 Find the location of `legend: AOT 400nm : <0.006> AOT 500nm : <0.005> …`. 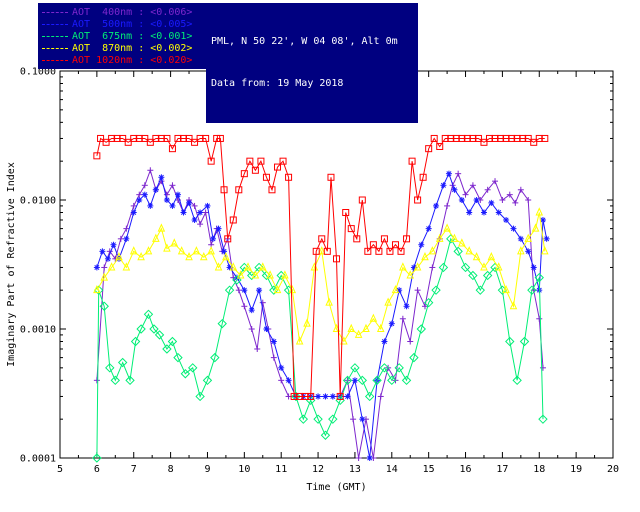

legend: AOT 400nm : <0.006> AOT 500nm : <0.005> … is located at coordinates (122, 36).